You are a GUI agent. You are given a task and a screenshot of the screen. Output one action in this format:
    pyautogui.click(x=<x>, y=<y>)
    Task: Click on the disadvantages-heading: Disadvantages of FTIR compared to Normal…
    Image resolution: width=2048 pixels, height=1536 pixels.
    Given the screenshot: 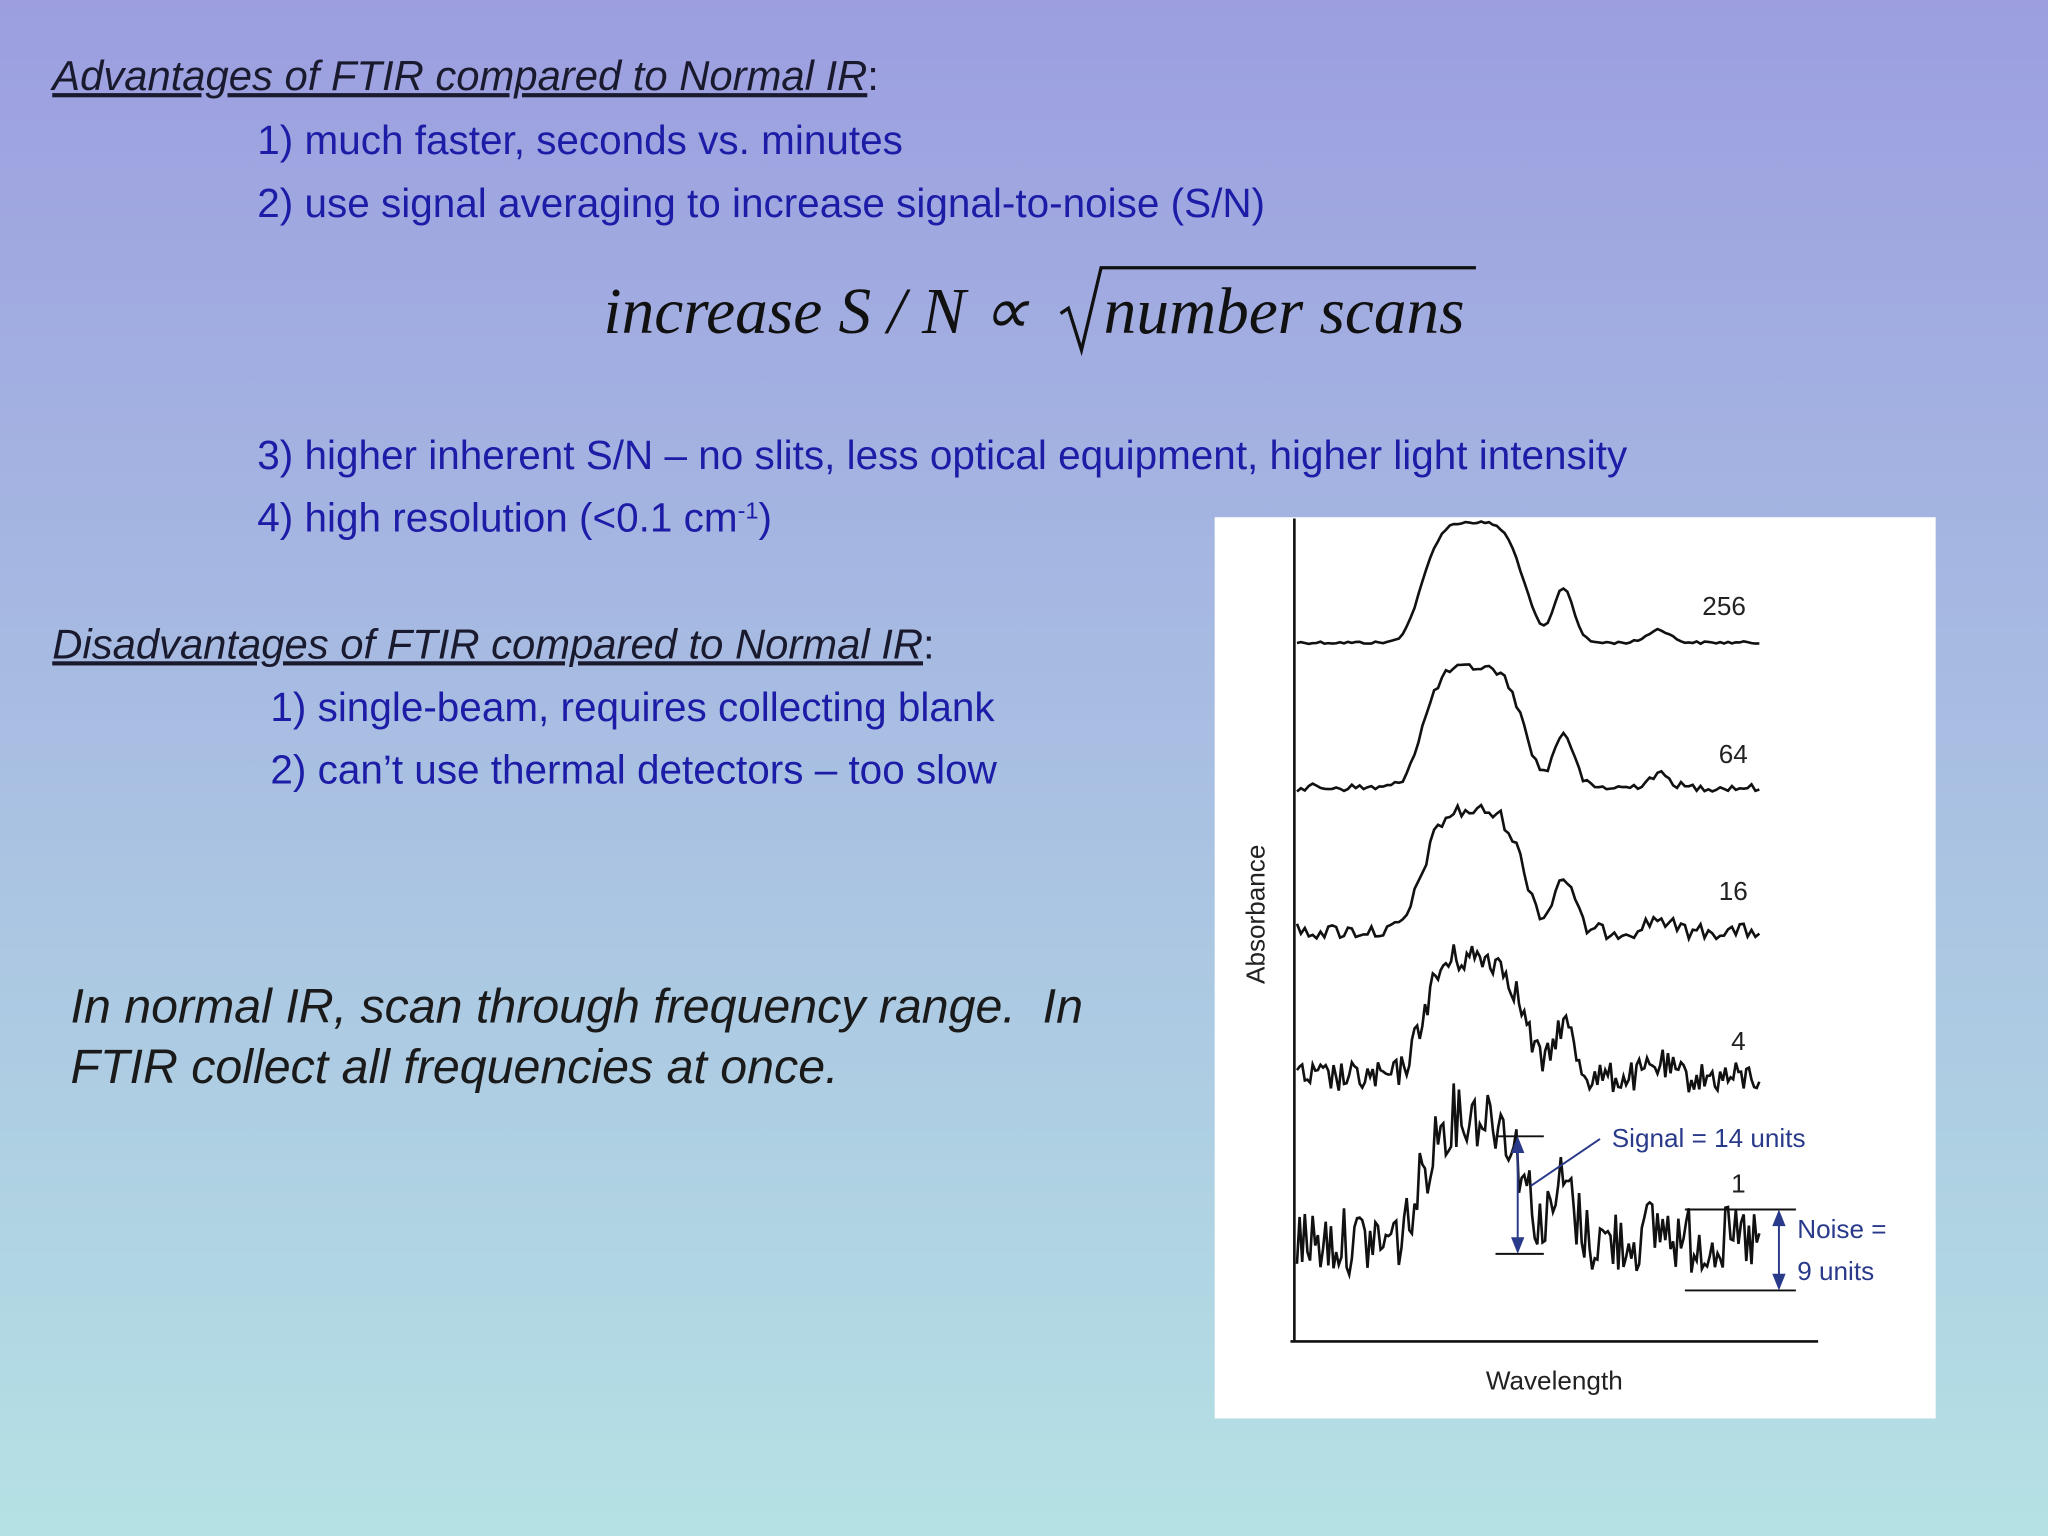 What is the action you would take?
    pyautogui.click(x=493, y=643)
    